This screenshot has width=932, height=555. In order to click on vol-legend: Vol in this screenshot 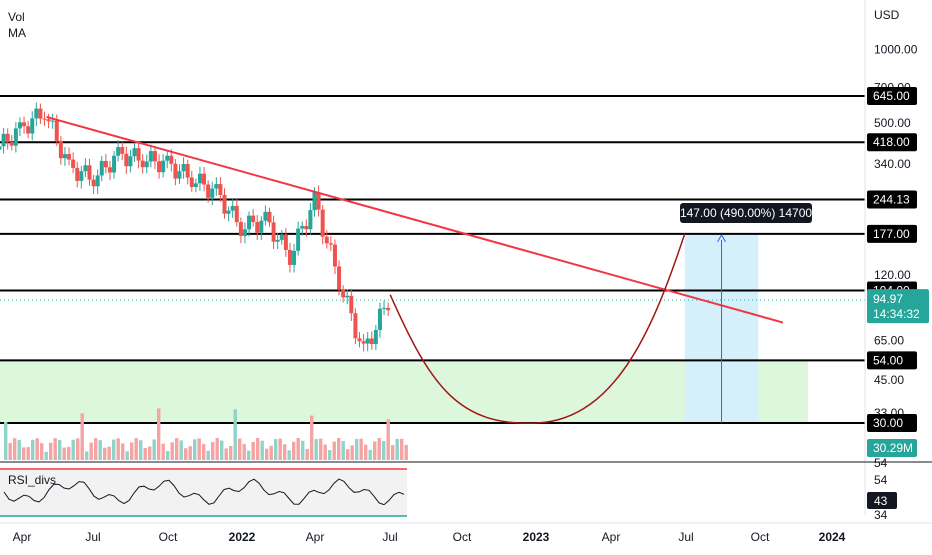, I will do `click(16, 17)`.